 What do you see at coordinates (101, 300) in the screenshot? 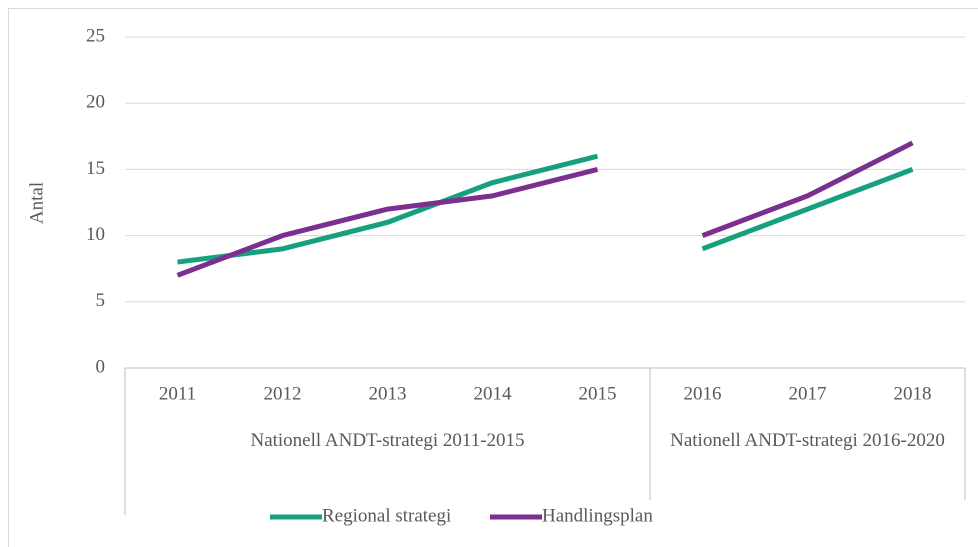
I see `y-tick-label: 5` at bounding box center [101, 300].